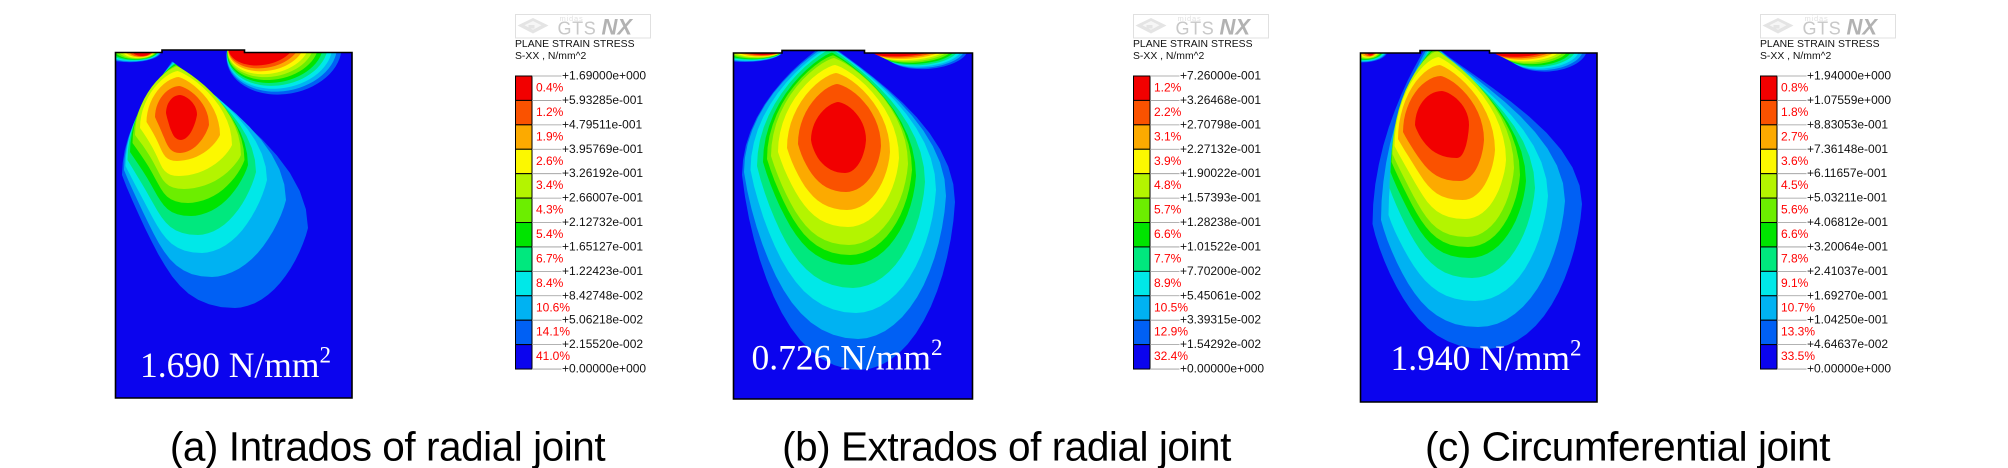 The width and height of the screenshot is (2008, 468). What do you see at coordinates (1220, 100) in the screenshot?
I see `svg-text: +3.26468e-001` at bounding box center [1220, 100].